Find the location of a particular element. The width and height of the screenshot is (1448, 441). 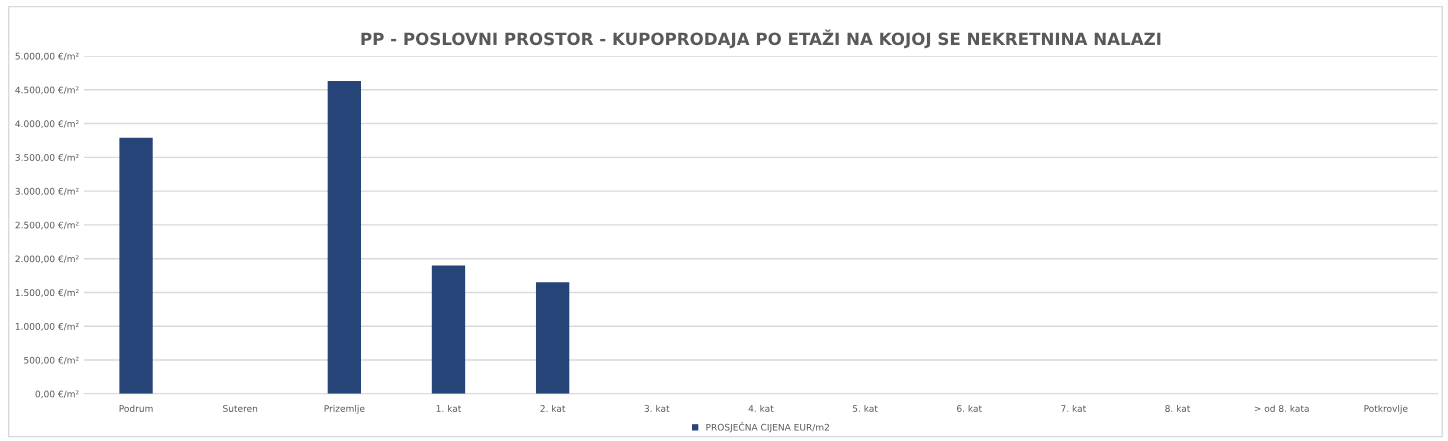

x-tick-label: 5. kat is located at coordinates (865, 408).